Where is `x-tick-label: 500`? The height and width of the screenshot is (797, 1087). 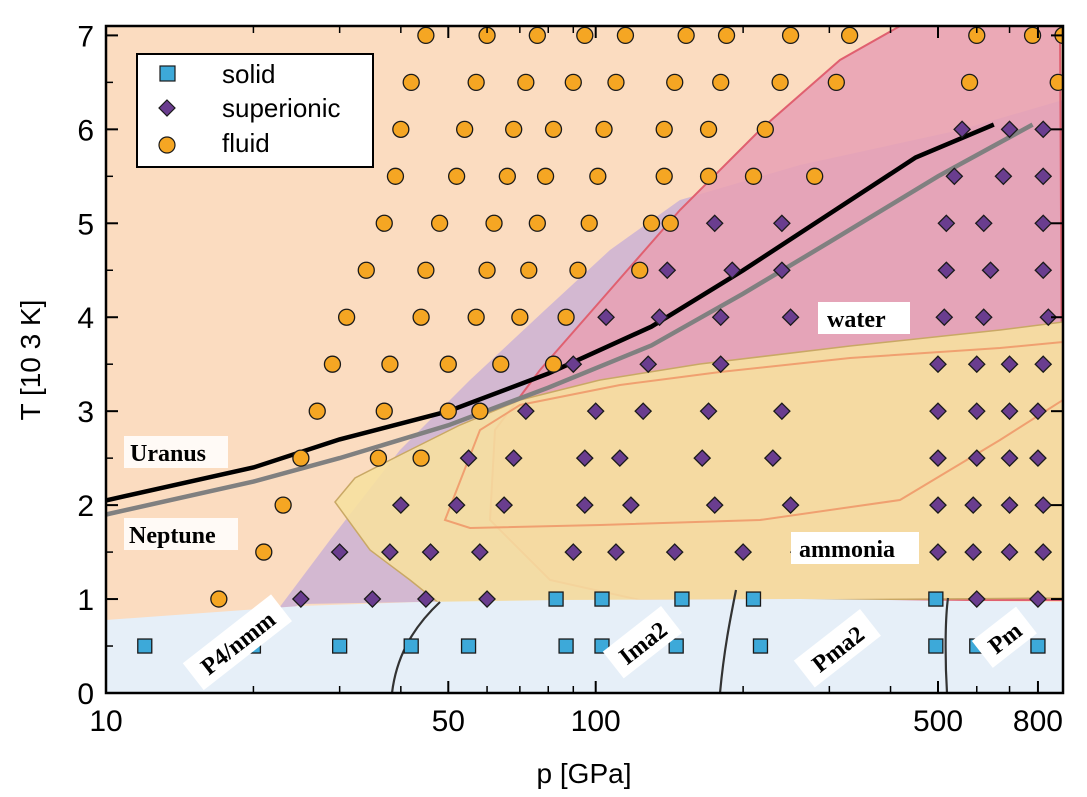
x-tick-label: 500 is located at coordinates (938, 721).